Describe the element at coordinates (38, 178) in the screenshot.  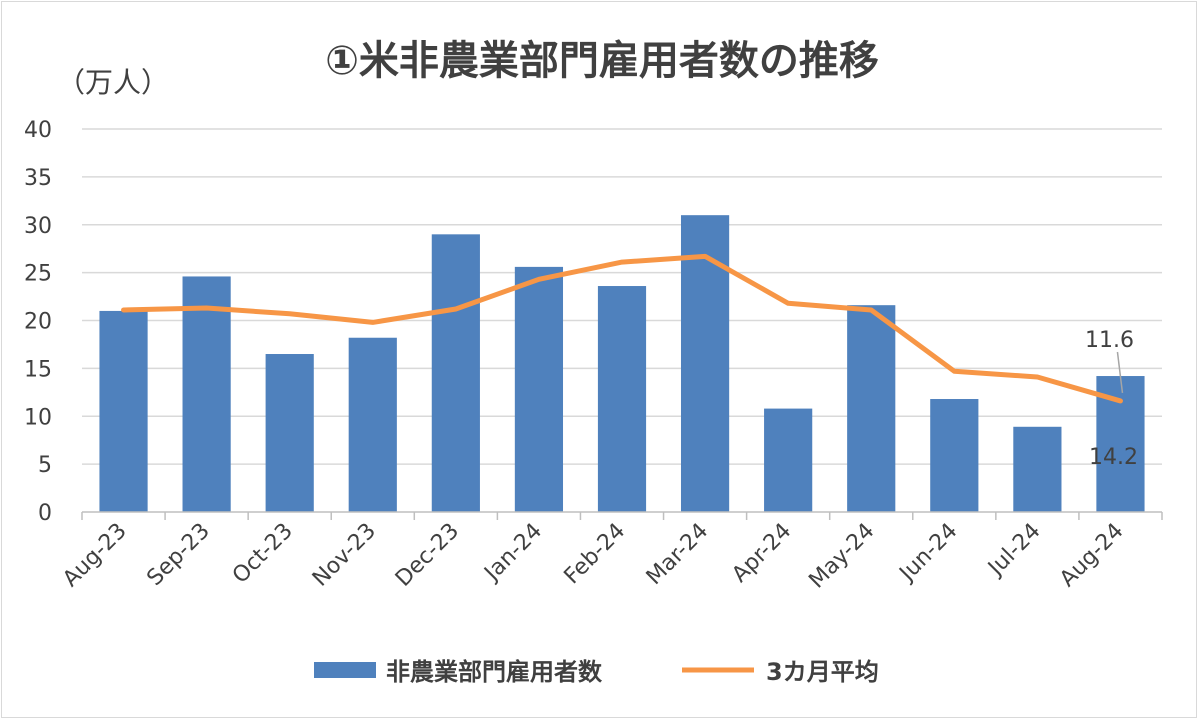
I see `y-tick-label: 35` at that location.